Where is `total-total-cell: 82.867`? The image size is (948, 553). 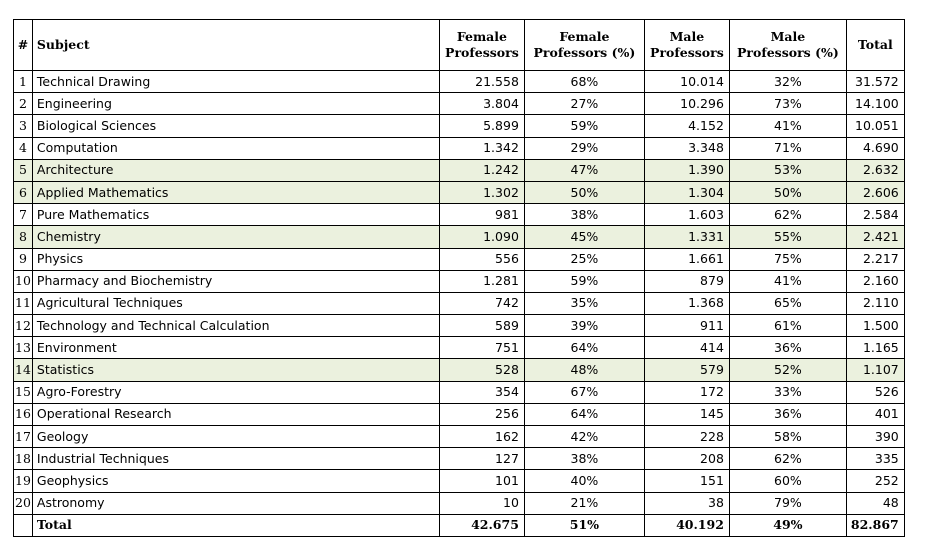 total-total-cell: 82.867 is located at coordinates (875, 525).